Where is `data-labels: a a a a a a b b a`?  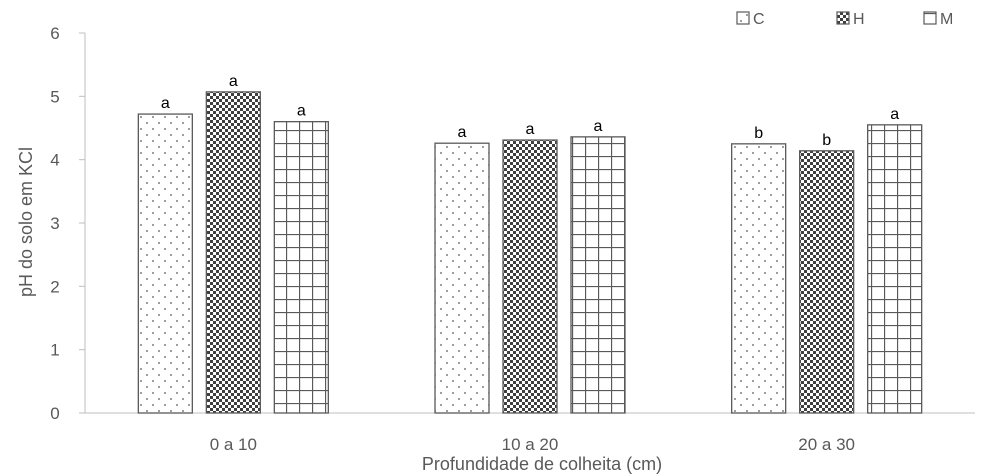 data-labels: a a a a a a b b a is located at coordinates (530, 111).